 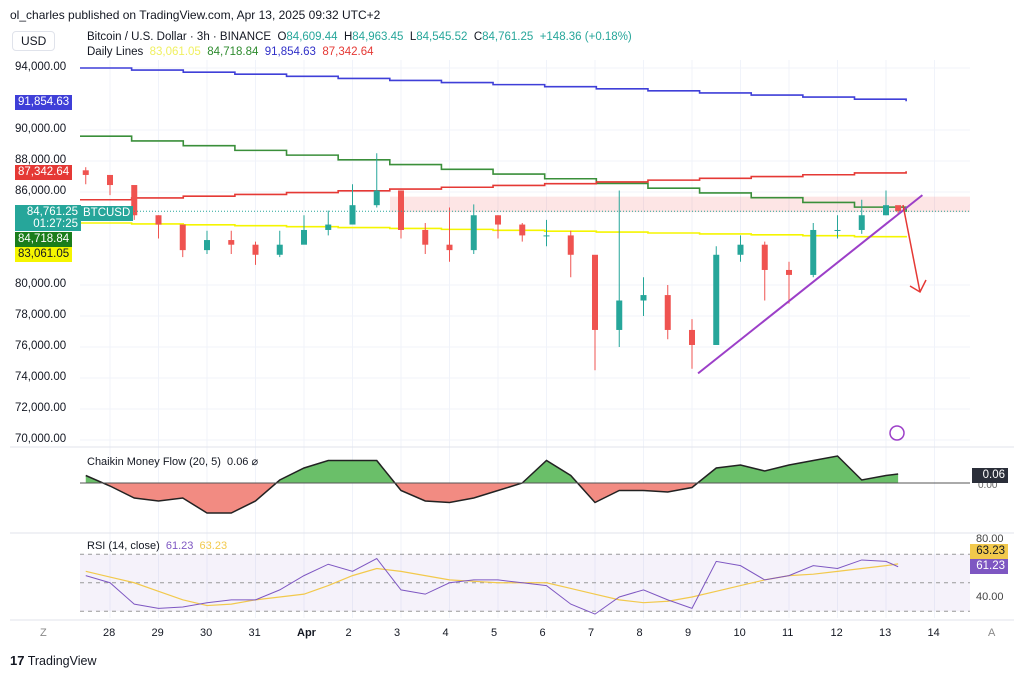 I want to click on badge-green-line: 84,718.84, so click(x=44, y=239).